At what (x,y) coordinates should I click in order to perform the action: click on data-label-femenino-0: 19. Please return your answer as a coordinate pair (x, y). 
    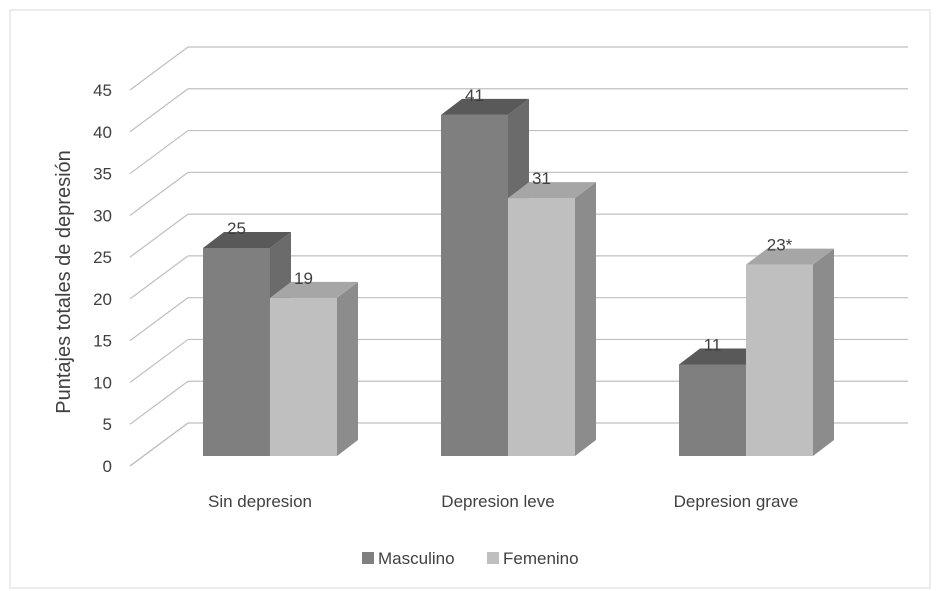
    Looking at the image, I should click on (303, 278).